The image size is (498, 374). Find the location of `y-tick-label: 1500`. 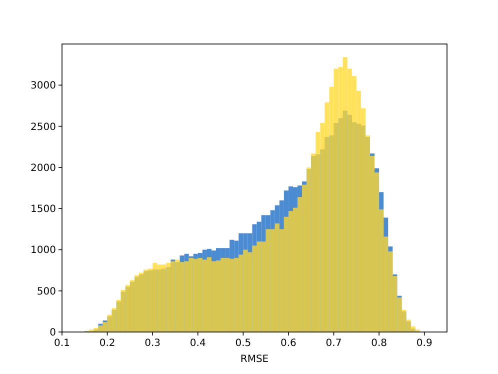

y-tick-label: 1500 is located at coordinates (43, 210).